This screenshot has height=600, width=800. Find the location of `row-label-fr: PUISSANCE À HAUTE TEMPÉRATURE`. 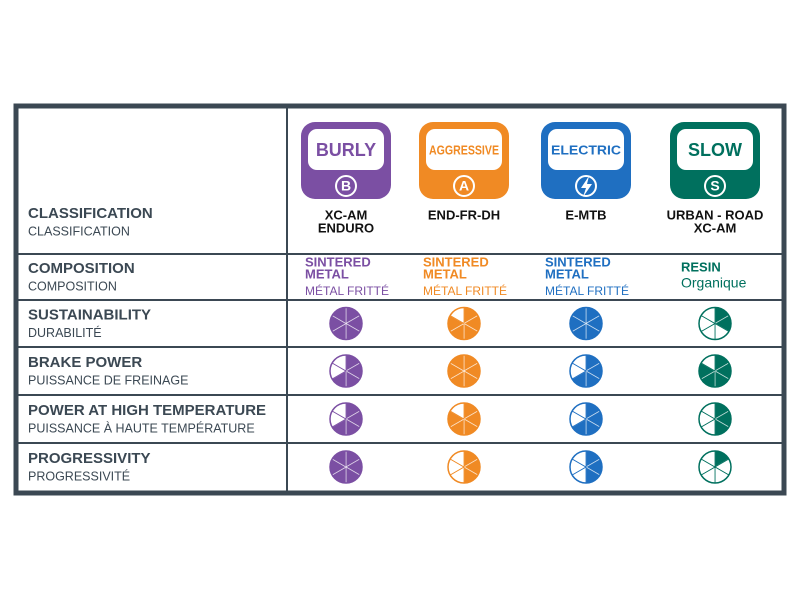

row-label-fr: PUISSANCE À HAUTE TEMPÉRATURE is located at coordinates (141, 427).